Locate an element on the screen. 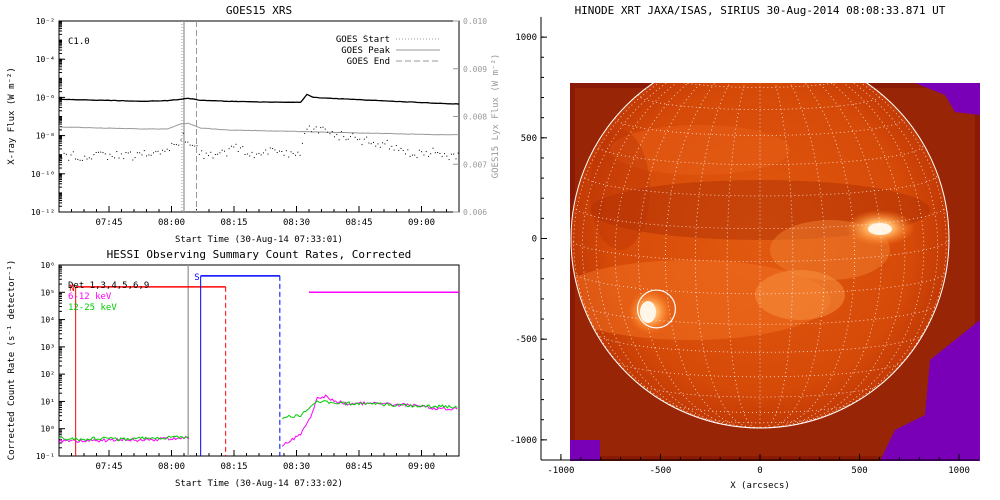  goes-legend-end-label: GOES End is located at coordinates (368, 62).